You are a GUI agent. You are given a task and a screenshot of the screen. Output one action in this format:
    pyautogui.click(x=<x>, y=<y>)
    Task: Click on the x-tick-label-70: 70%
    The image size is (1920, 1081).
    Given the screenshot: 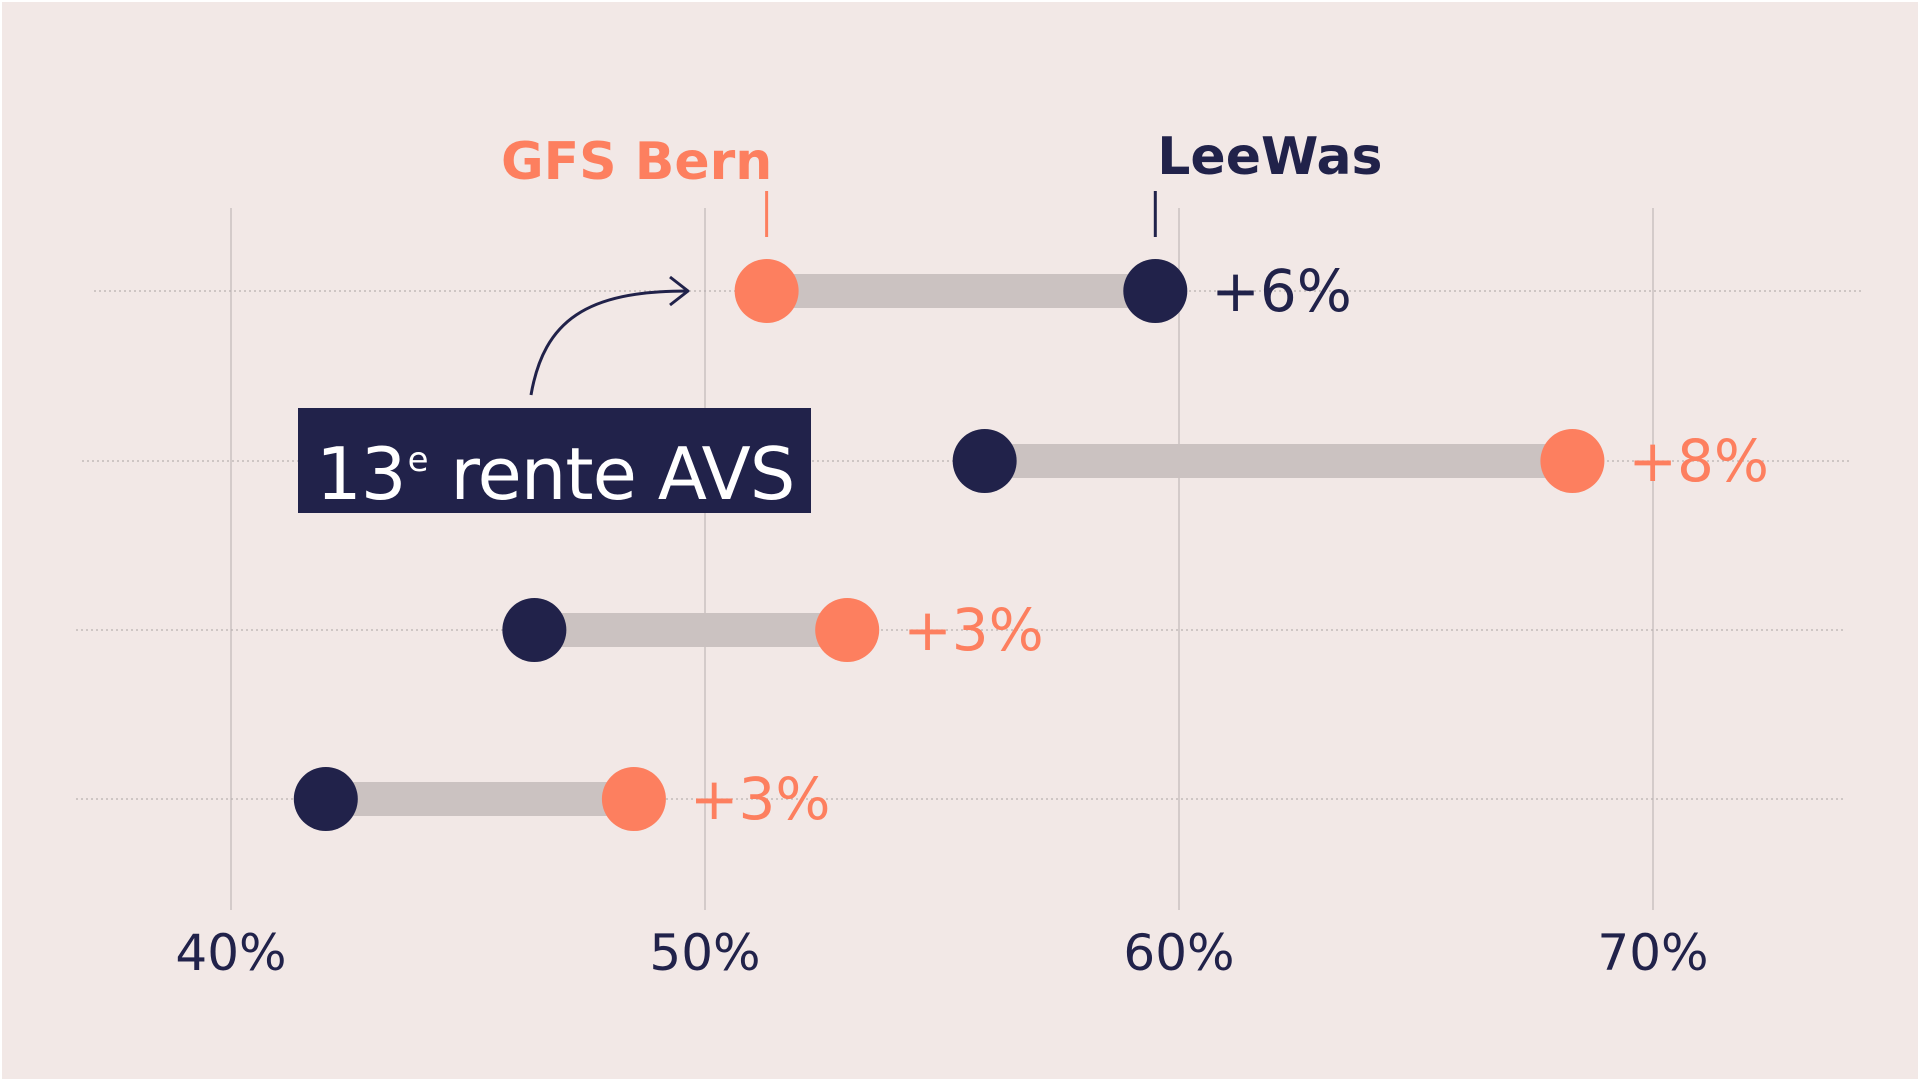 What is the action you would take?
    pyautogui.click(x=1652, y=953)
    